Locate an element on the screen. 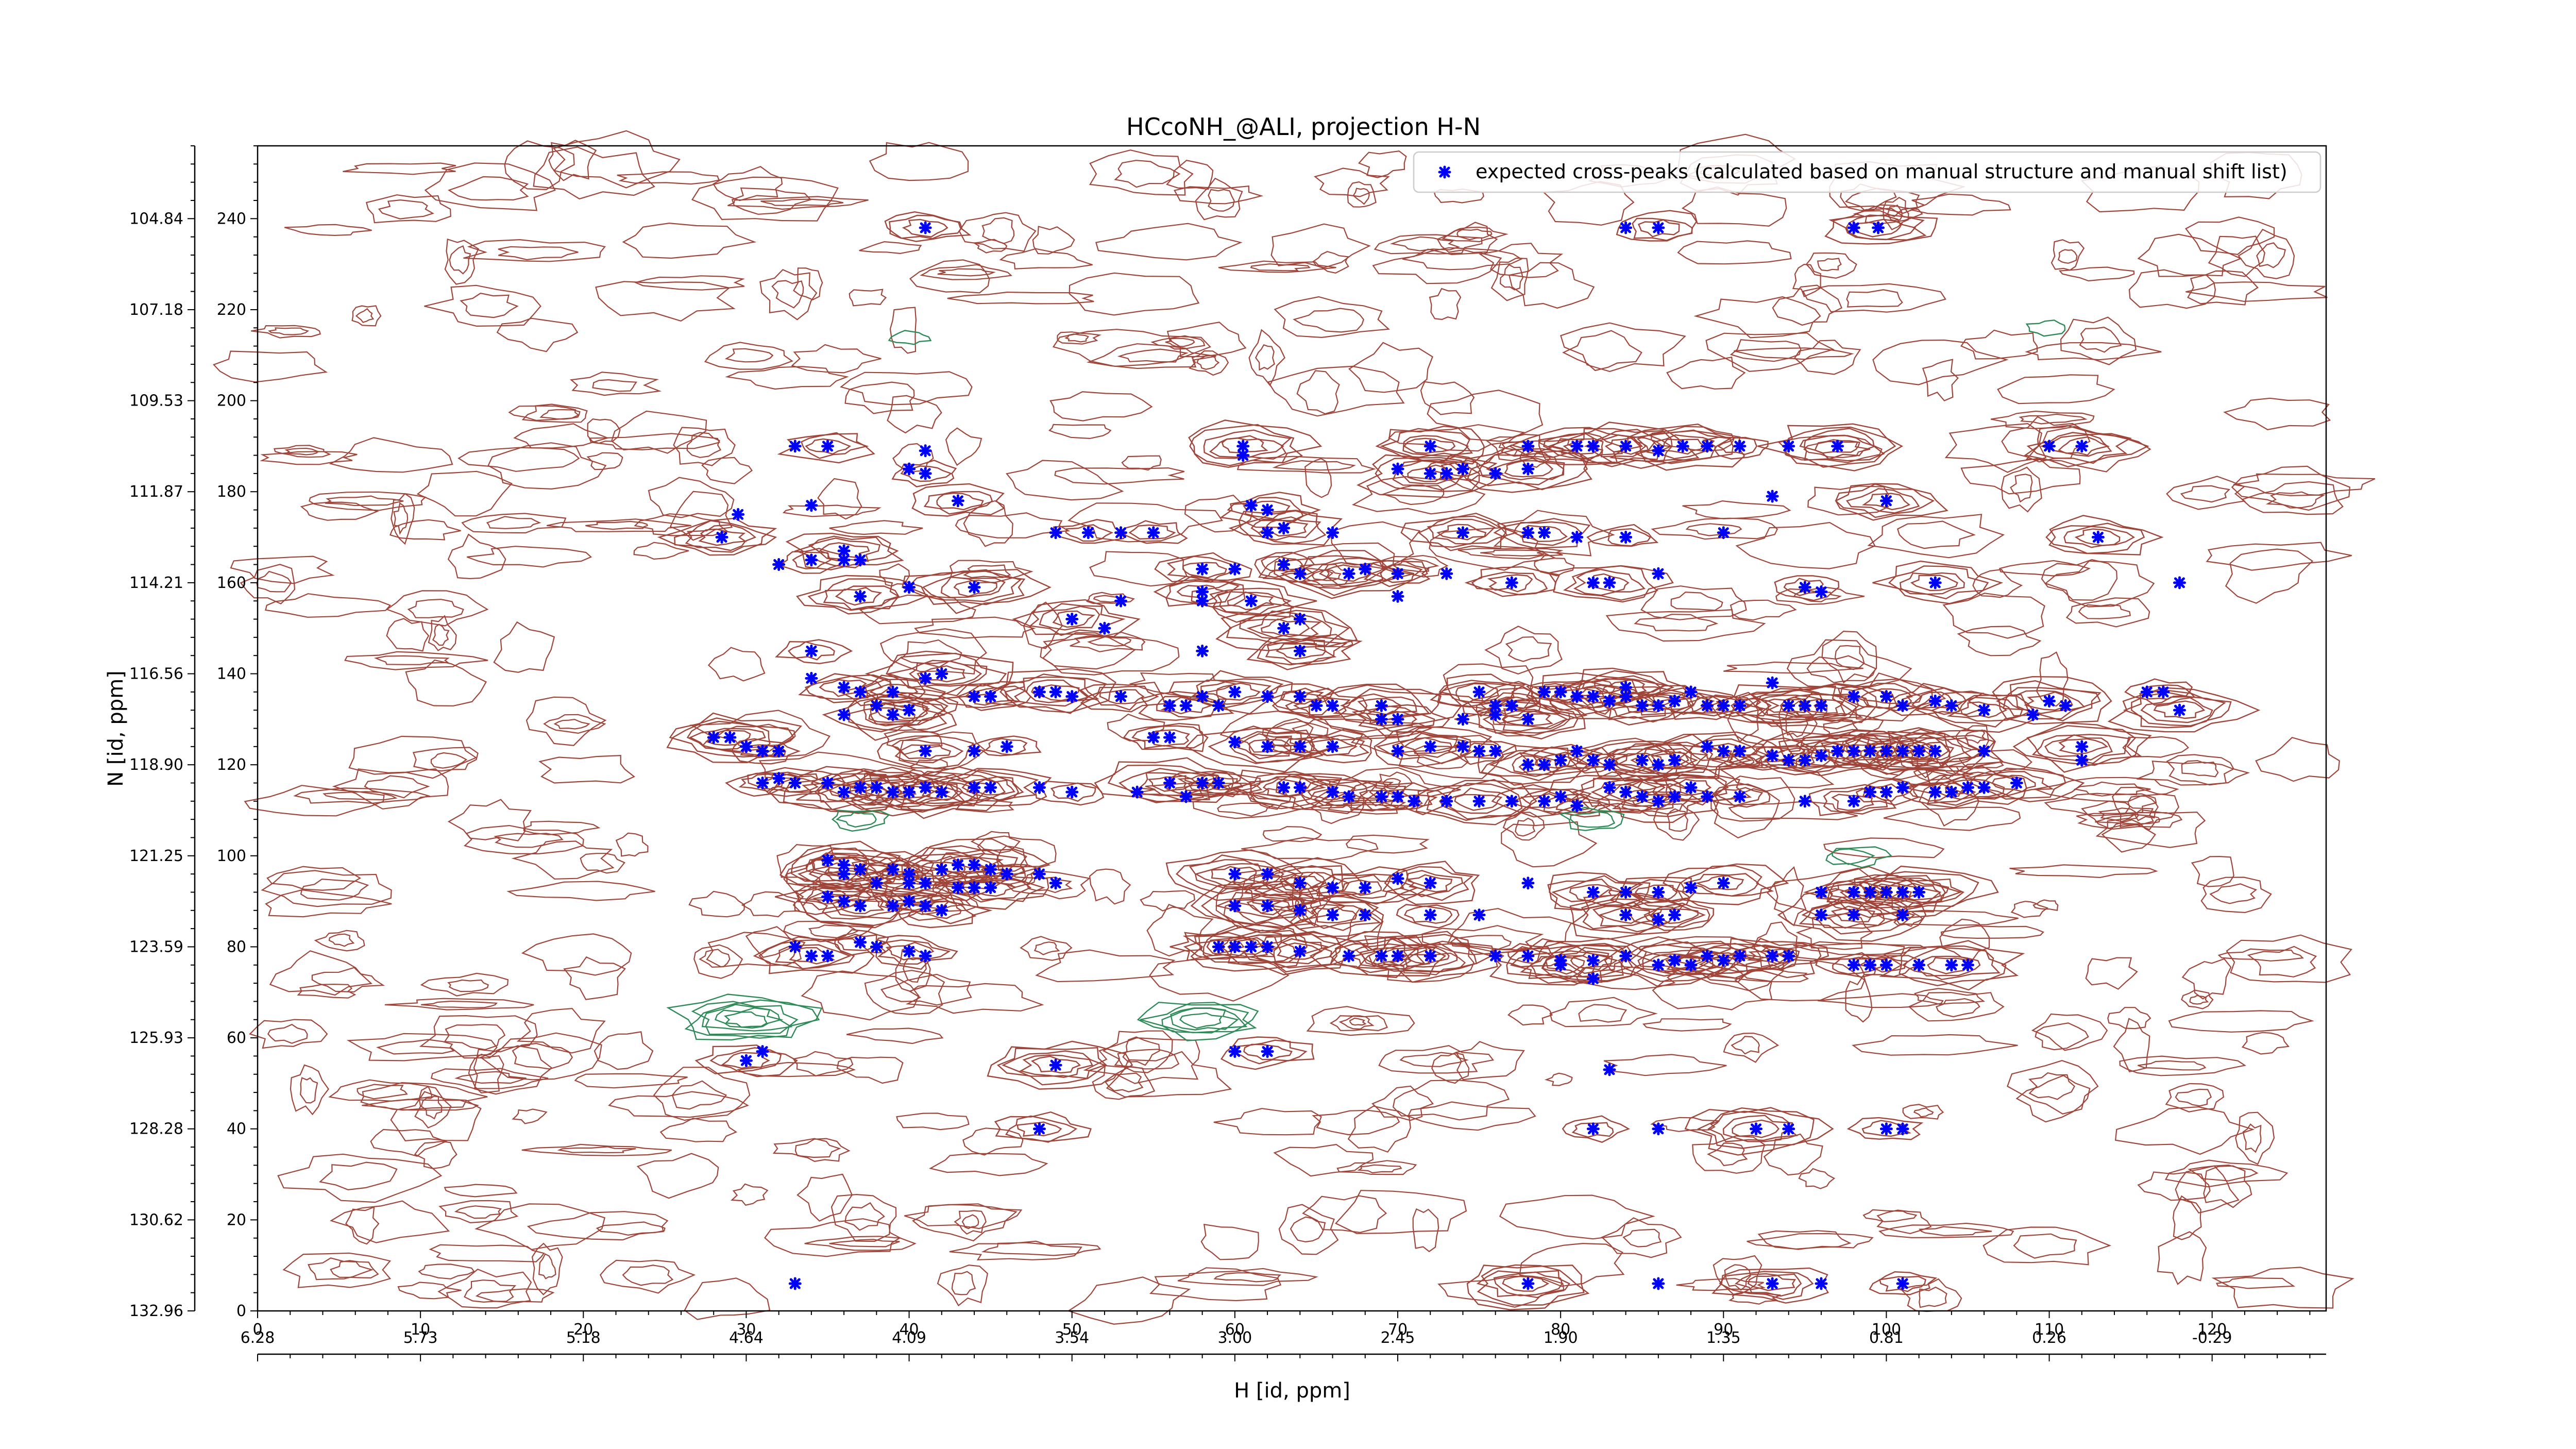 Image resolution: width=2576 pixels, height=1449 pixels. x-secondary-tick-label: 4.64 is located at coordinates (747, 1338).